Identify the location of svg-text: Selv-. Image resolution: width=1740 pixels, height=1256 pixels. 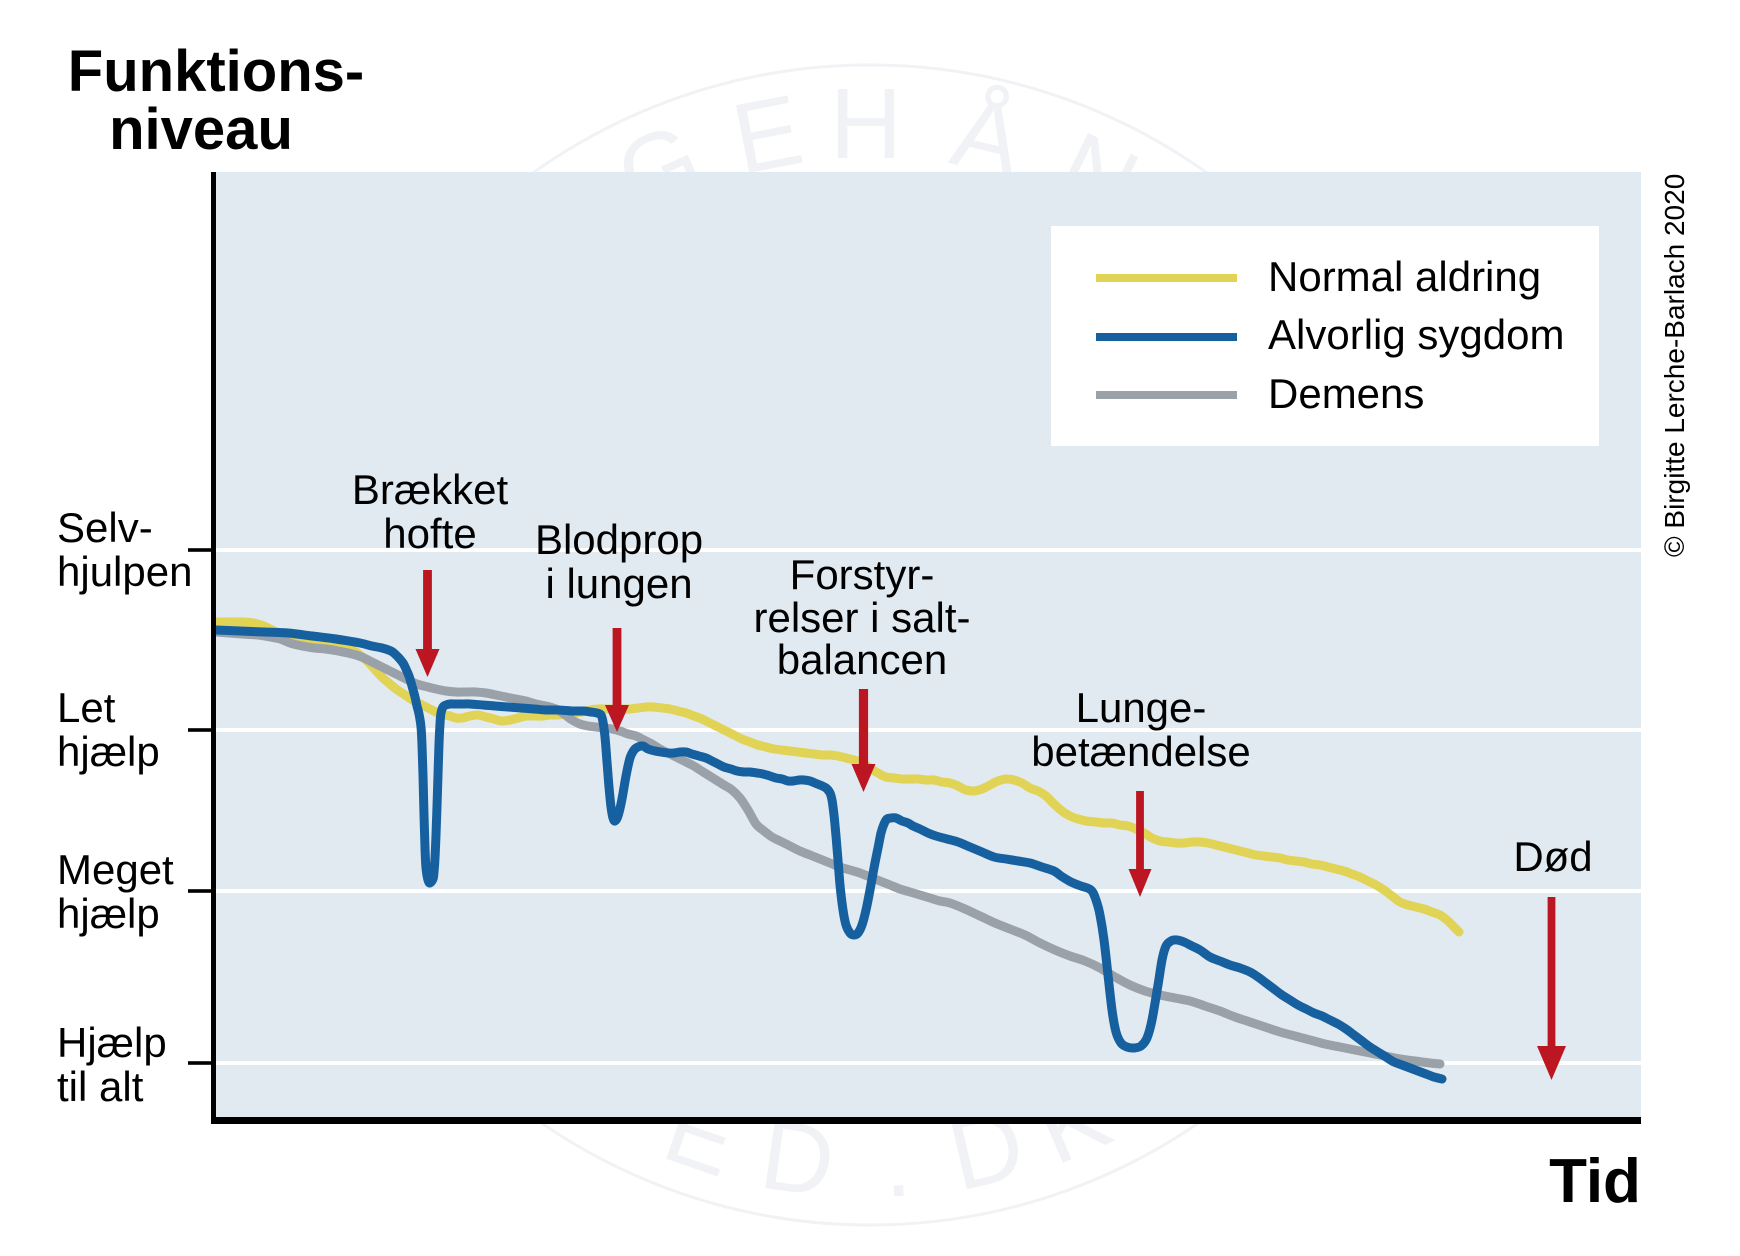
(105, 527).